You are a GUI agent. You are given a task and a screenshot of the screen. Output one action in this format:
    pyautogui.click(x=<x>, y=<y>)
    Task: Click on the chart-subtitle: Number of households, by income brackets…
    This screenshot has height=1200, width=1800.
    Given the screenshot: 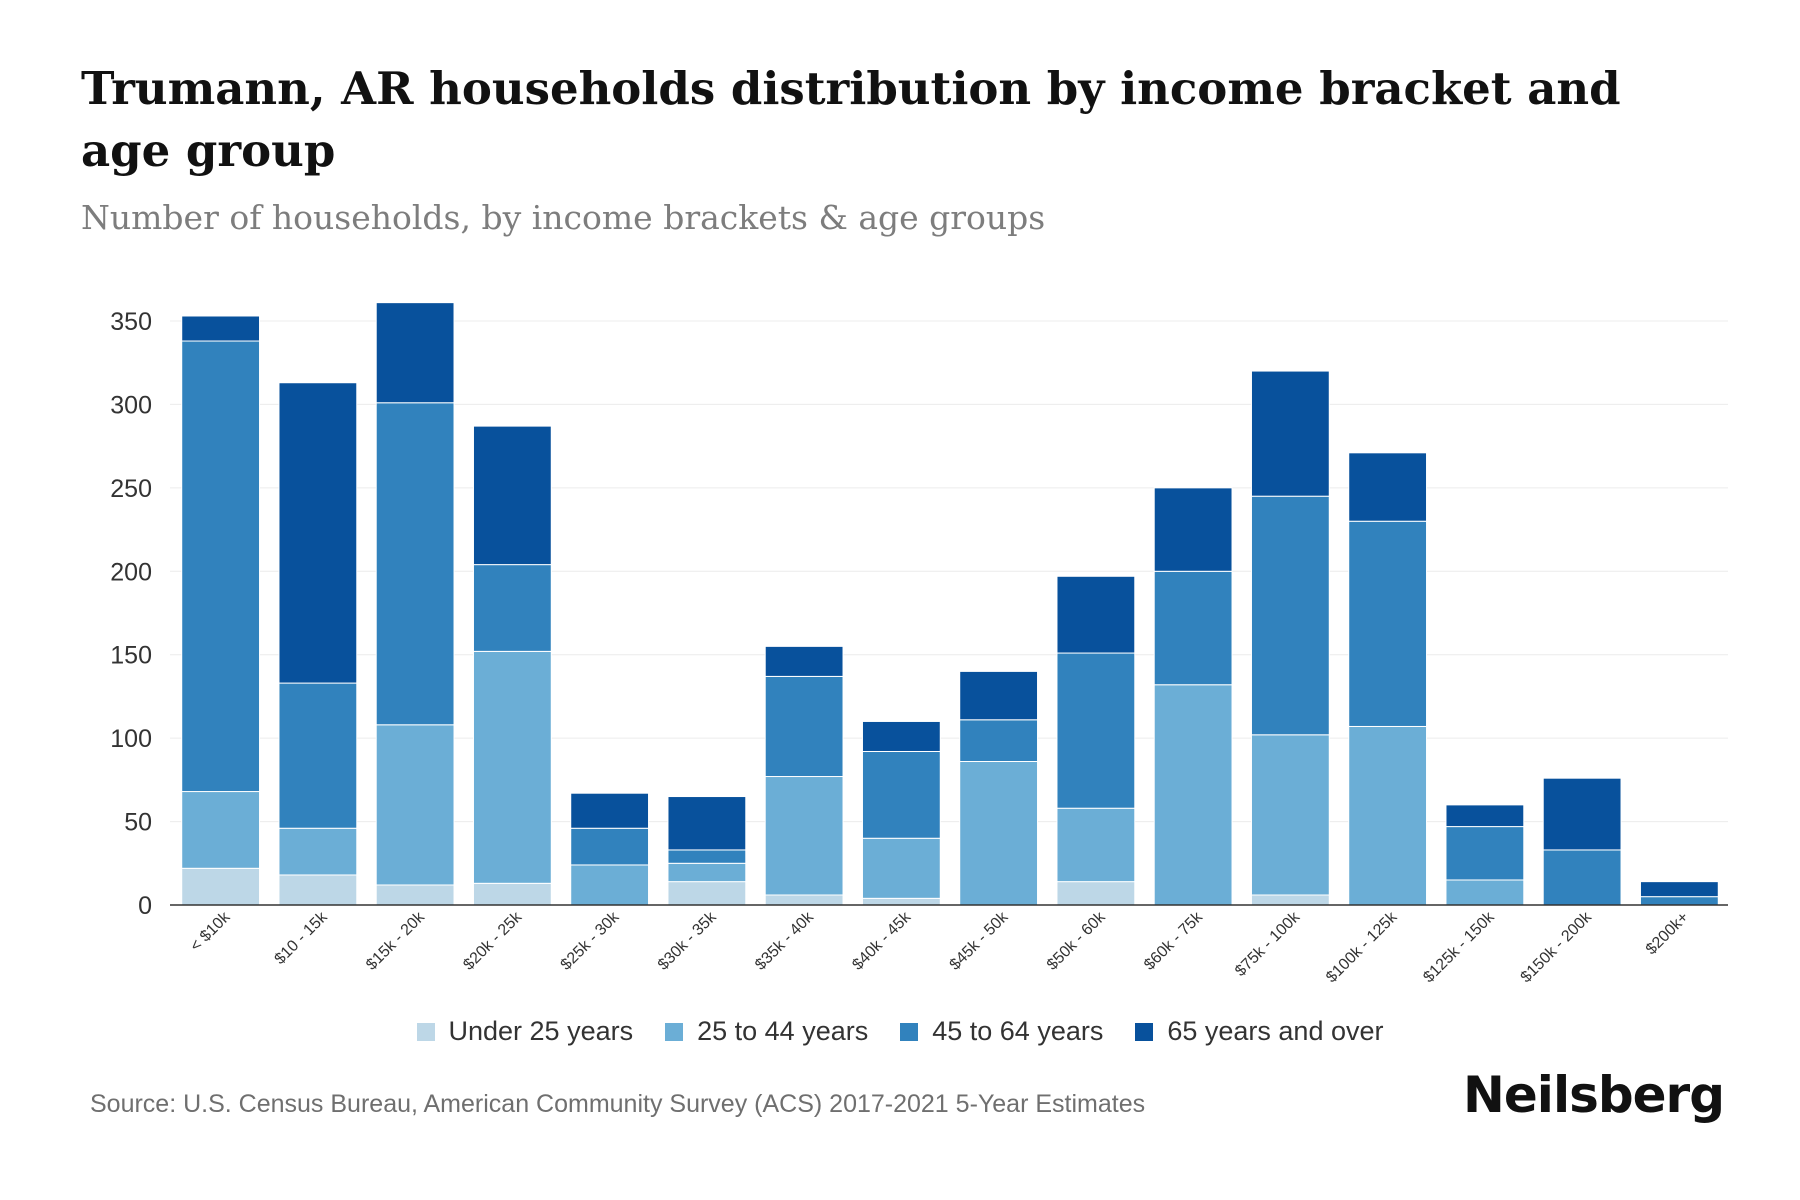 What is the action you would take?
    pyautogui.click(x=563, y=217)
    